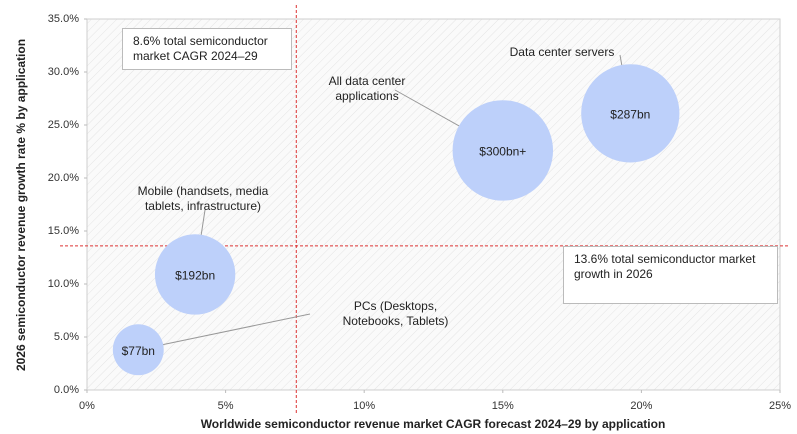 This screenshot has height=434, width=797. I want to click on x-tick-label: 0%, so click(87, 406).